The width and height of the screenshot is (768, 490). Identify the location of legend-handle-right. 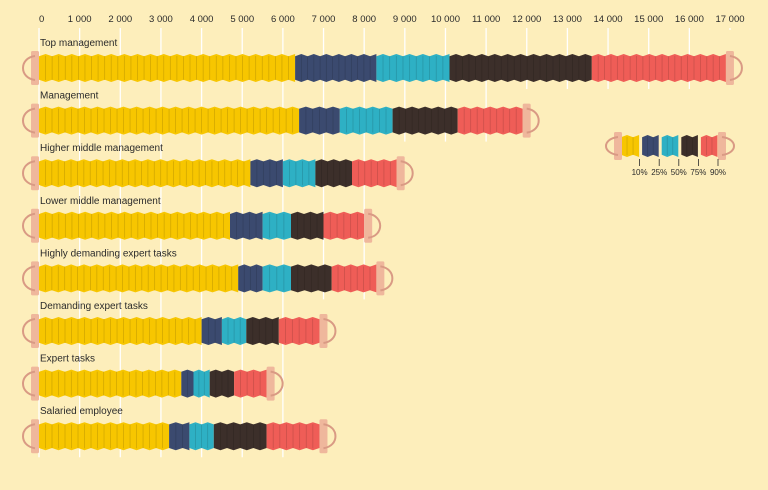
(726, 146).